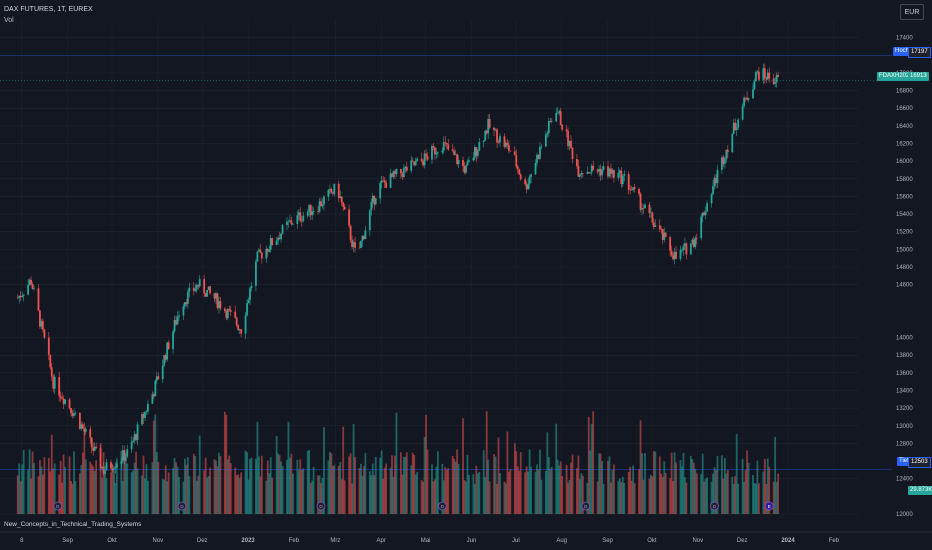  I want to click on symbol-title: DAX FUTURES, 1T, EUREX, so click(48, 9).